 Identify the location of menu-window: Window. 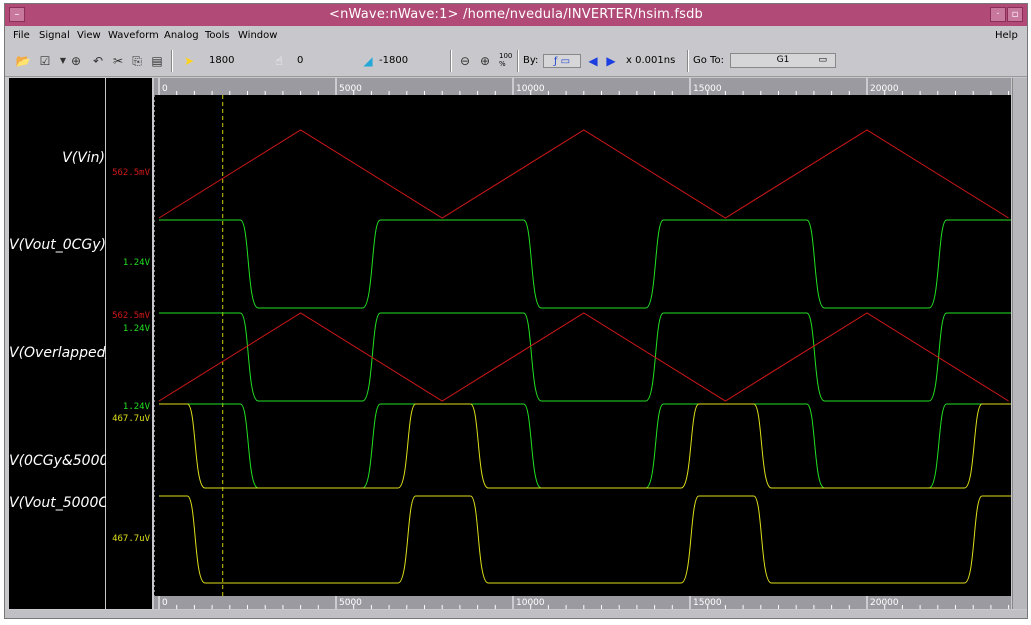
(258, 35).